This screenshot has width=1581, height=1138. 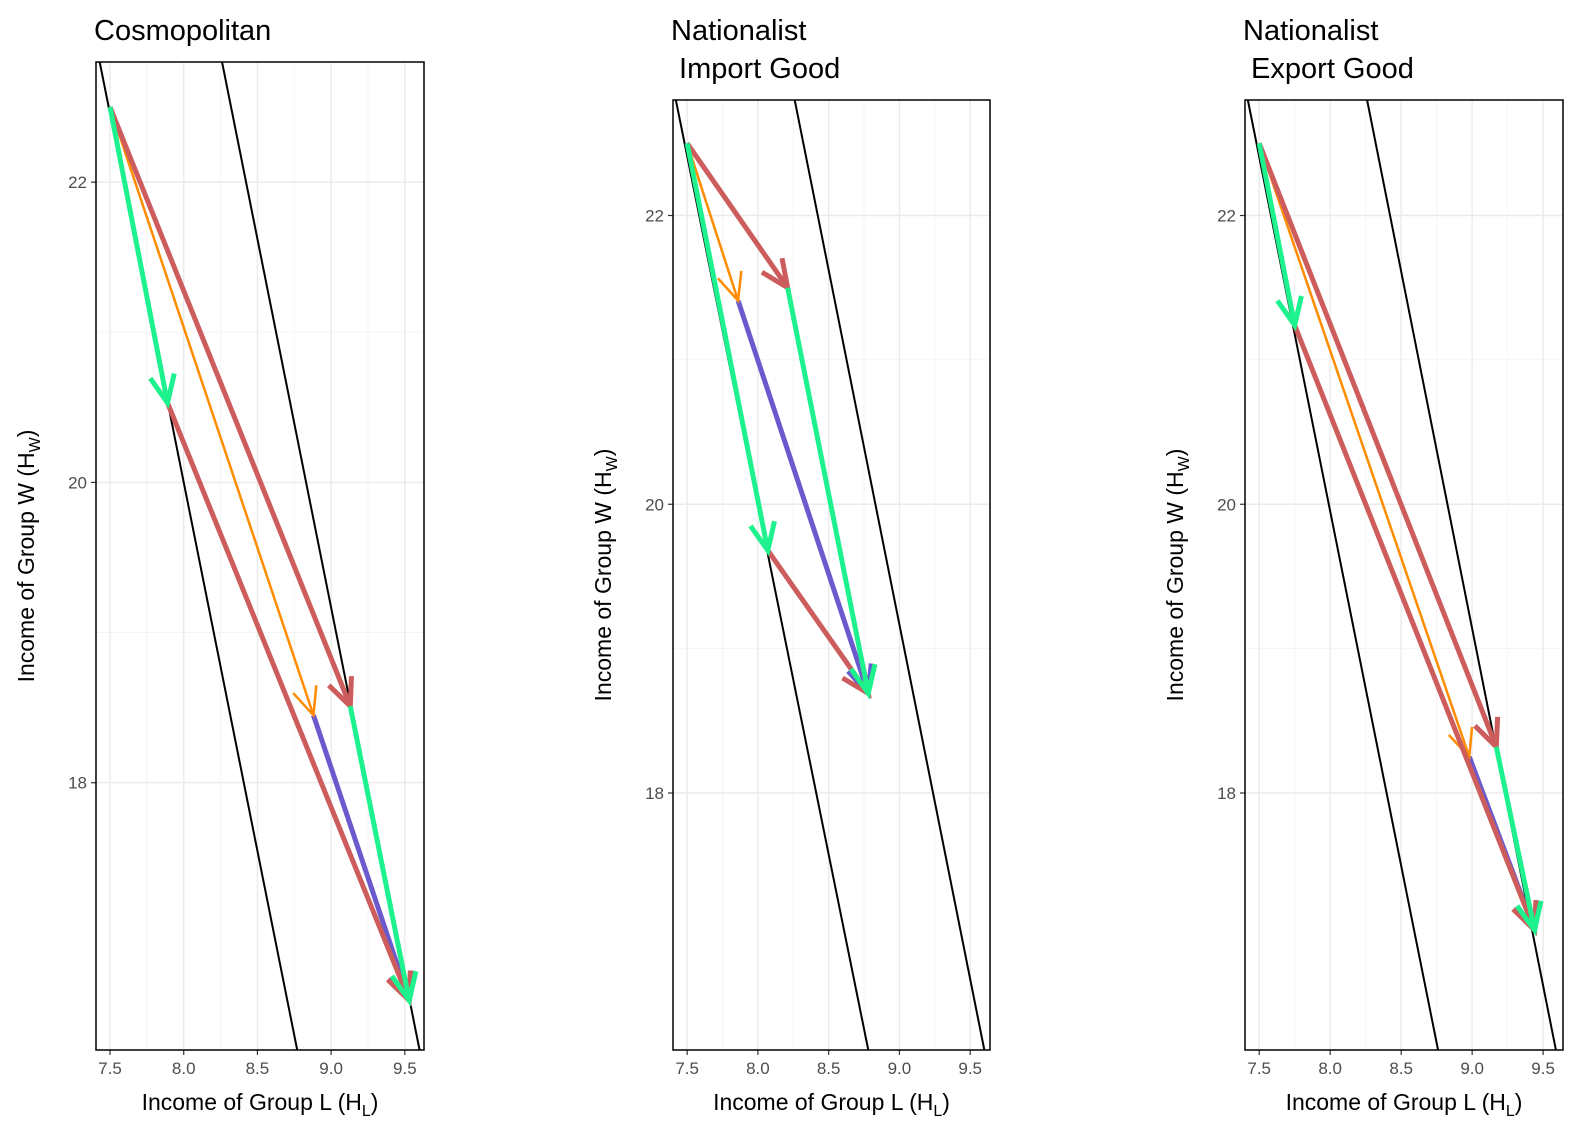 What do you see at coordinates (755, 69) in the screenshot?
I see `title-line: Import Good` at bounding box center [755, 69].